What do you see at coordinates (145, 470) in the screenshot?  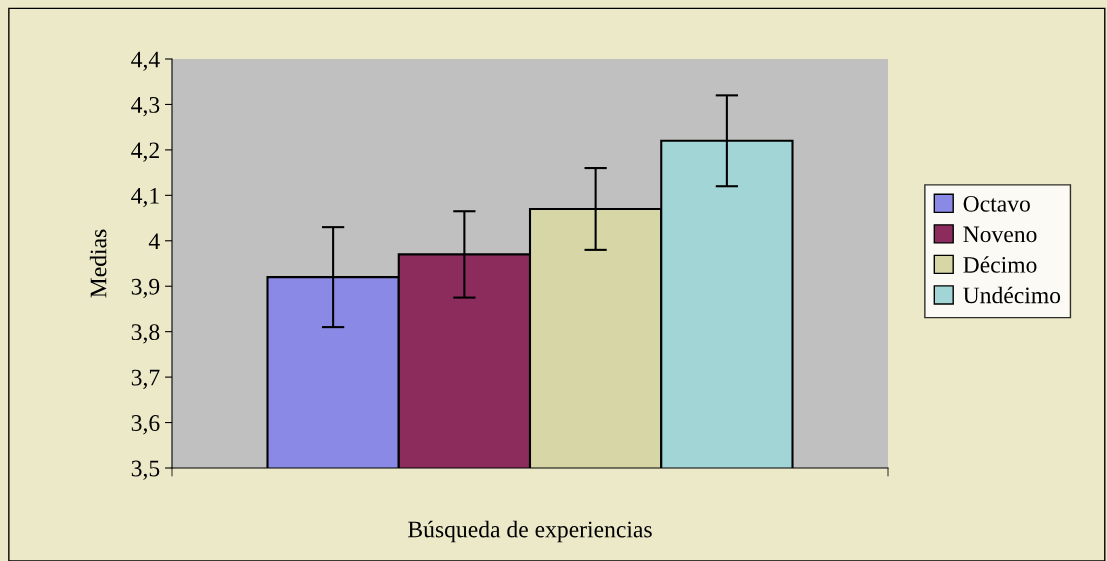 I see `y-tick-label: 3,5` at bounding box center [145, 470].